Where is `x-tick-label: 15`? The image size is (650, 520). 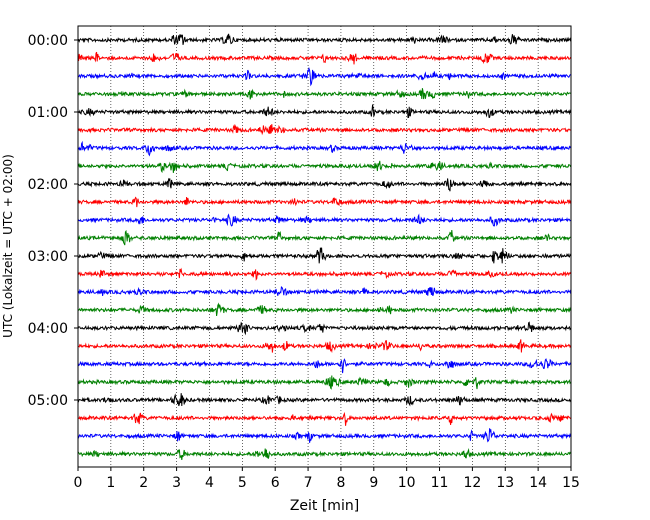 x-tick-label: 15 is located at coordinates (571, 483).